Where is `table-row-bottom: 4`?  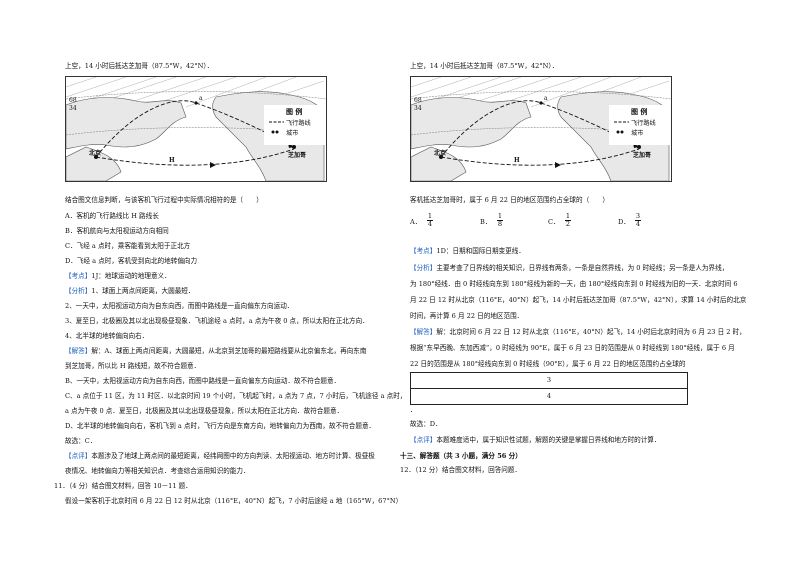
table-row-bottom: 4 is located at coordinates (549, 396).